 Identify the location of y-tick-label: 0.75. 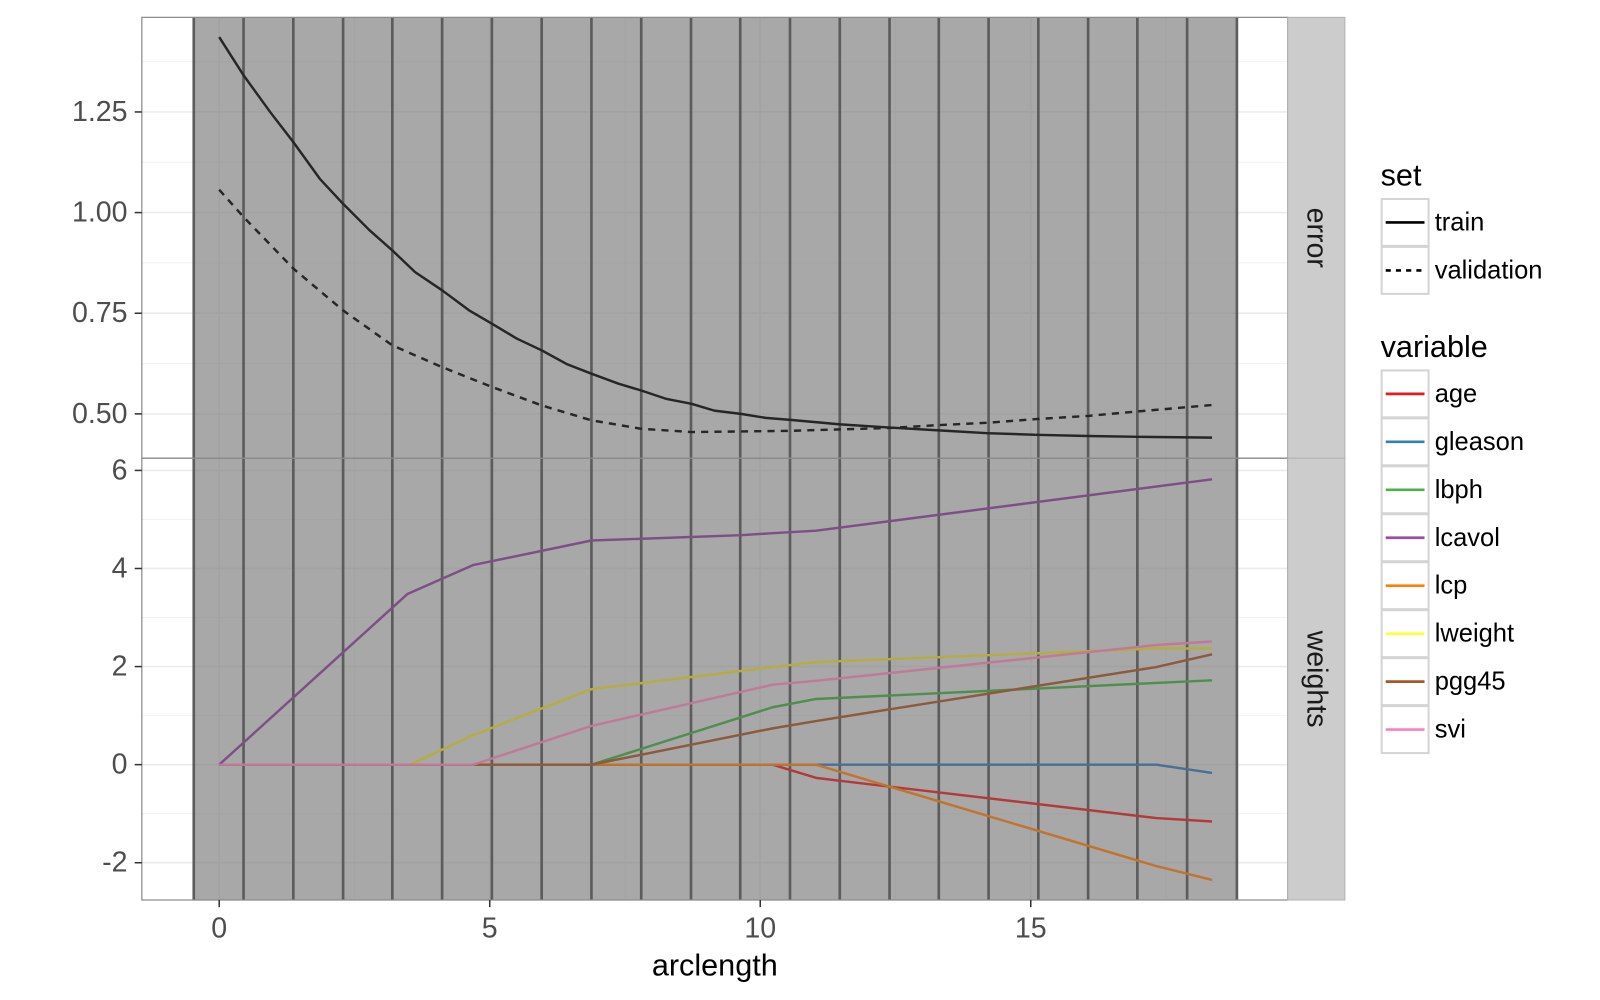
(100, 313).